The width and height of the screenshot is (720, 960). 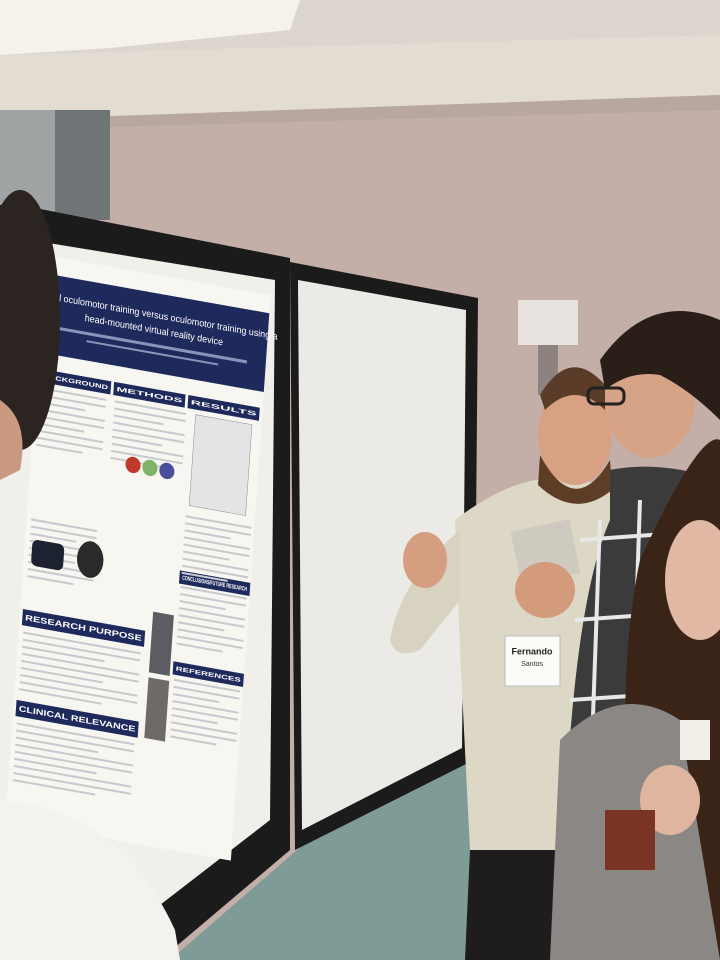 What do you see at coordinates (382, 555) in the screenshot?
I see `second-board` at bounding box center [382, 555].